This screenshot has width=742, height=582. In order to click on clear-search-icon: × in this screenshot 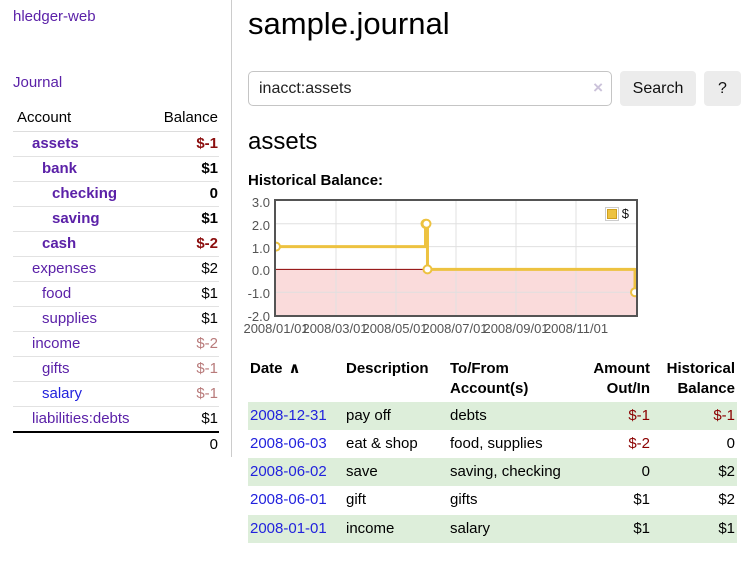, I will do `click(598, 87)`.